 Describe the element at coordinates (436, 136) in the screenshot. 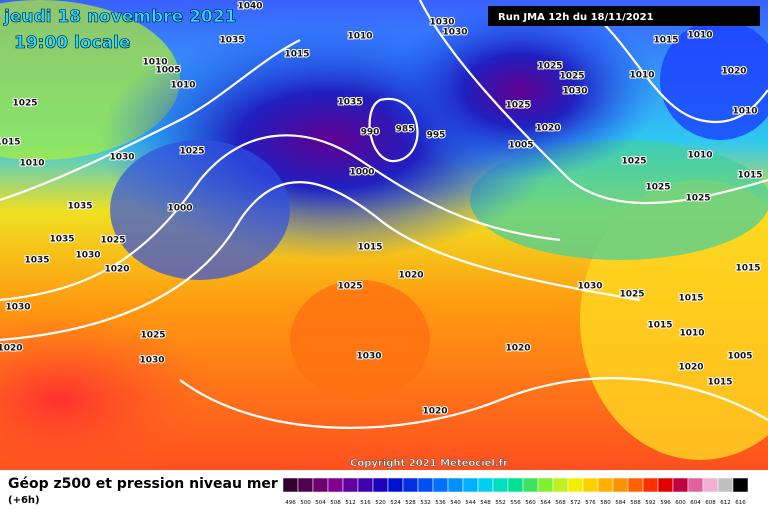

I see `isobar-label: 995` at that location.